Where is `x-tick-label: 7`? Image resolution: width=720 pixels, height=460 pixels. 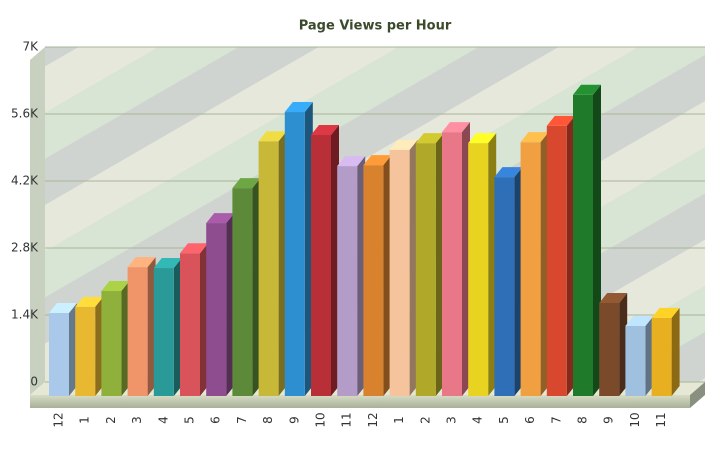
x-tick-label: 7 is located at coordinates (556, 420).